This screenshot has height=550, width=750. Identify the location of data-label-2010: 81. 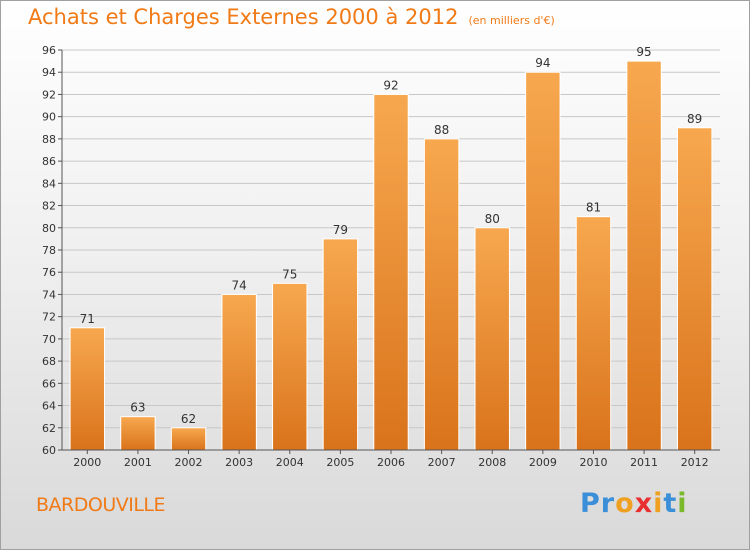
(593, 208).